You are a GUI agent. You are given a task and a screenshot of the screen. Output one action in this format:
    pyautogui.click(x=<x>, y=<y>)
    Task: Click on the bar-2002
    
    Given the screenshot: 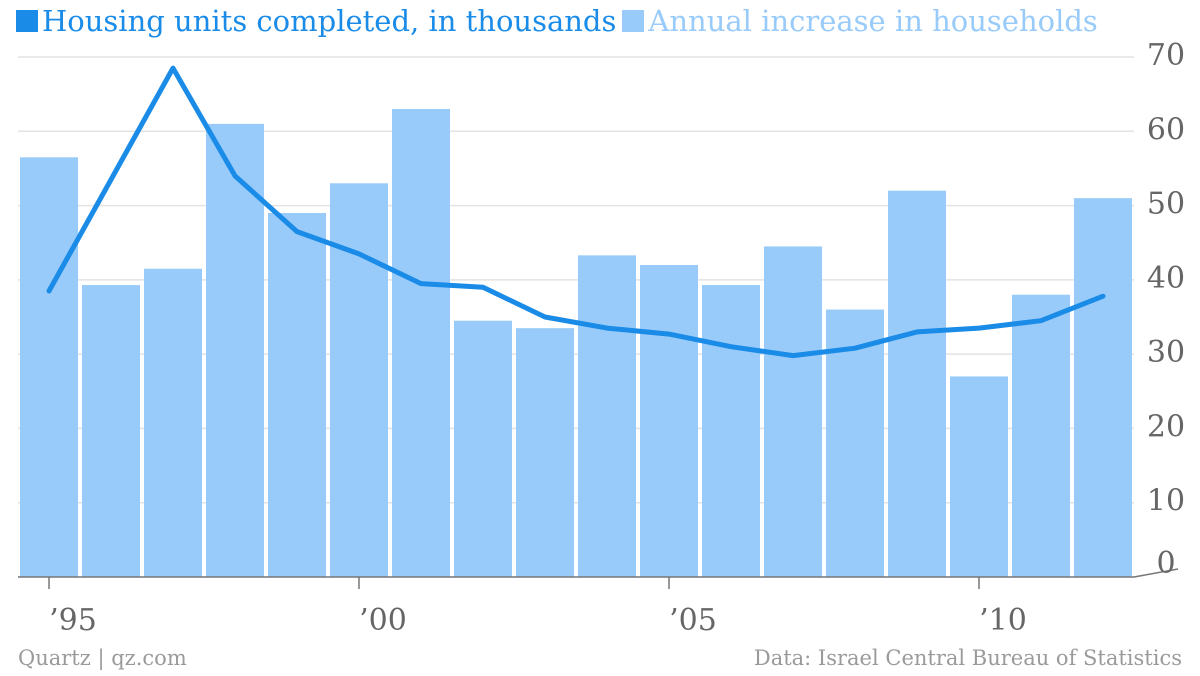 What is the action you would take?
    pyautogui.click(x=483, y=448)
    